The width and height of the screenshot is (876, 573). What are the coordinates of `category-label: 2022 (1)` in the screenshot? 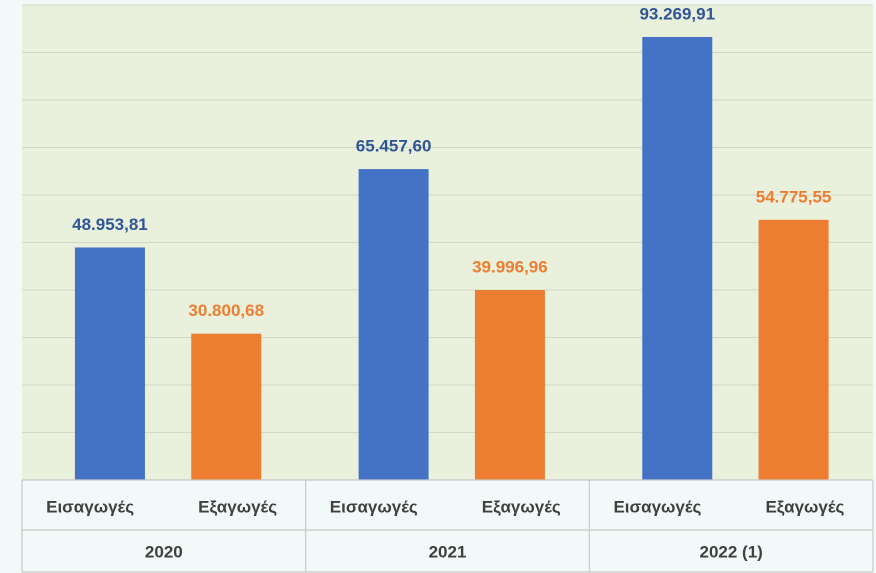 It's located at (731, 551).